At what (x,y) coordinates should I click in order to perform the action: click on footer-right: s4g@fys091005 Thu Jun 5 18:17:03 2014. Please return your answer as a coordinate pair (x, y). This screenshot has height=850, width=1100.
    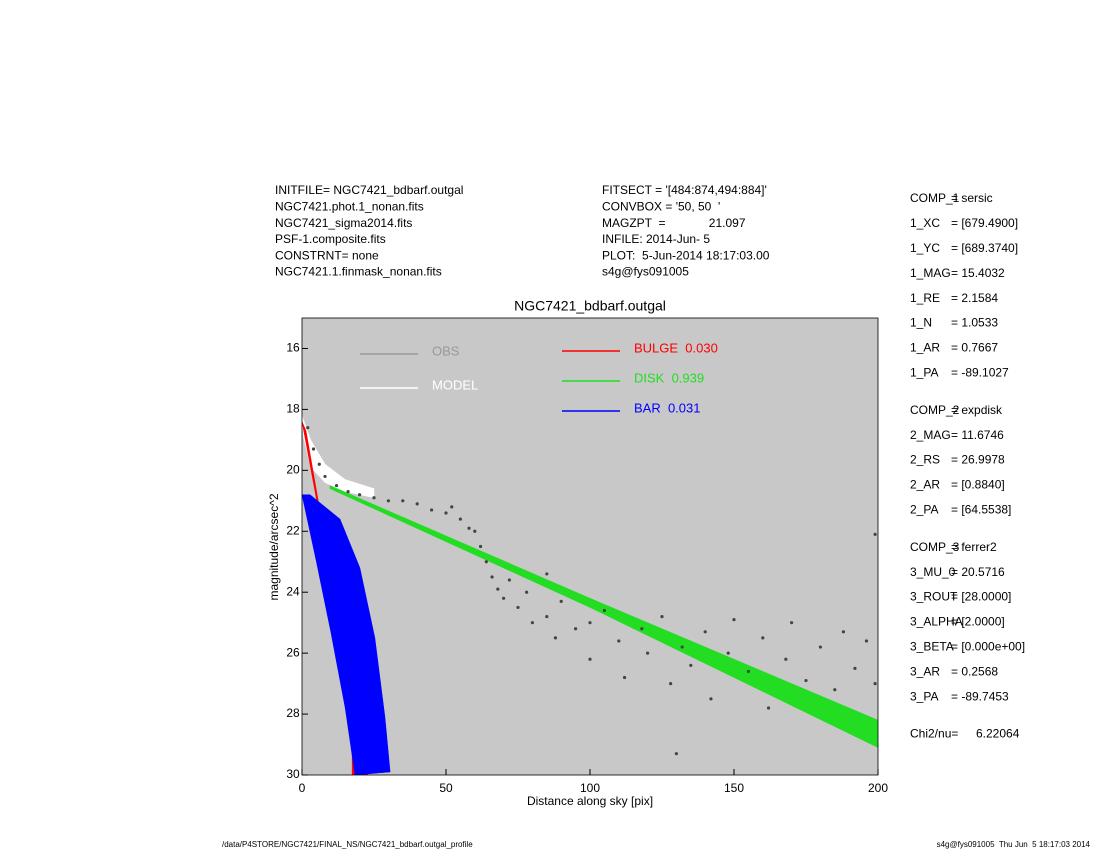
    Looking at the image, I should click on (1014, 844).